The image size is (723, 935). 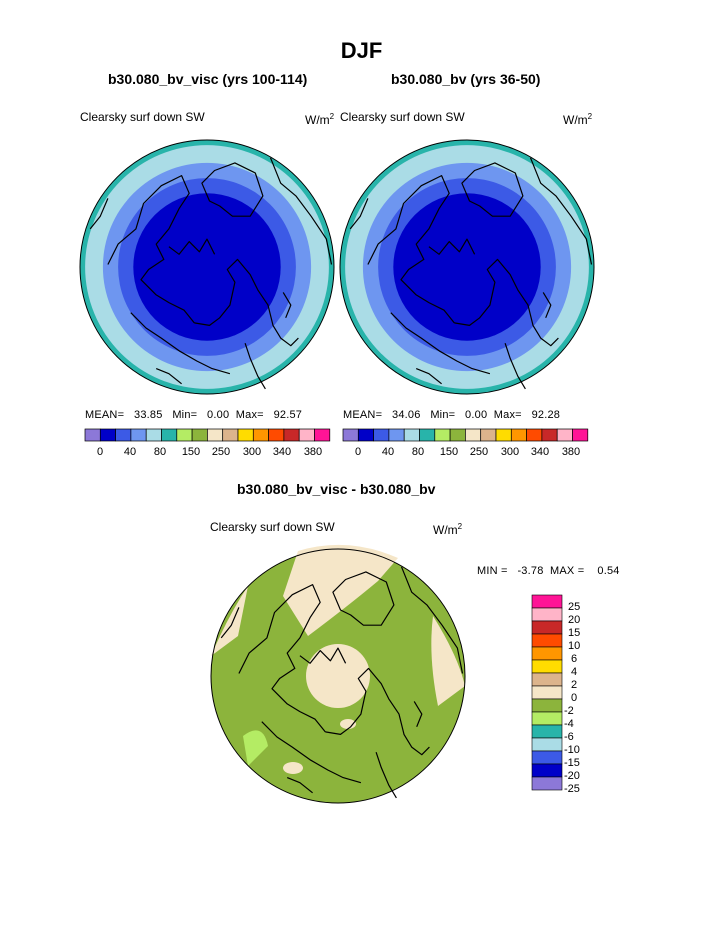 What do you see at coordinates (282, 452) in the screenshot?
I see `cb1-tick-6: 340` at bounding box center [282, 452].